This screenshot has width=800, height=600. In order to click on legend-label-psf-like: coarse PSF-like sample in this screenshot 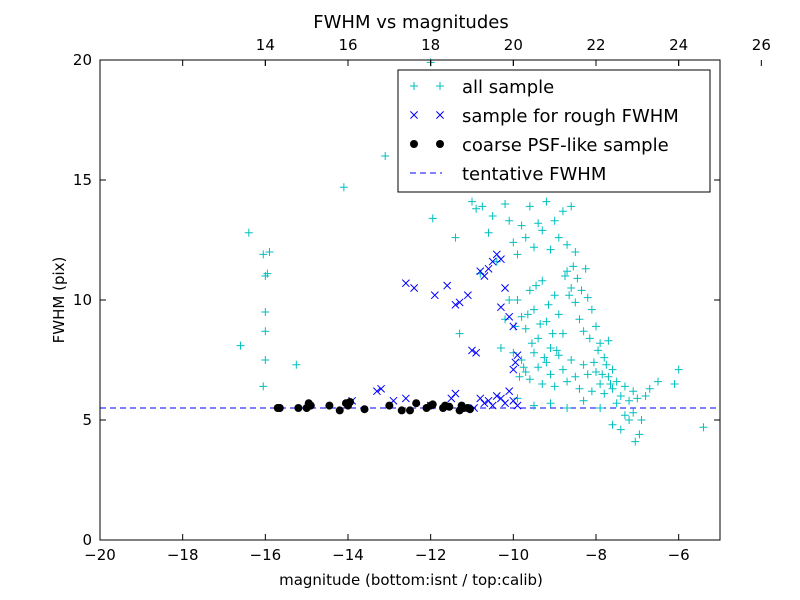, I will do `click(565, 145)`.